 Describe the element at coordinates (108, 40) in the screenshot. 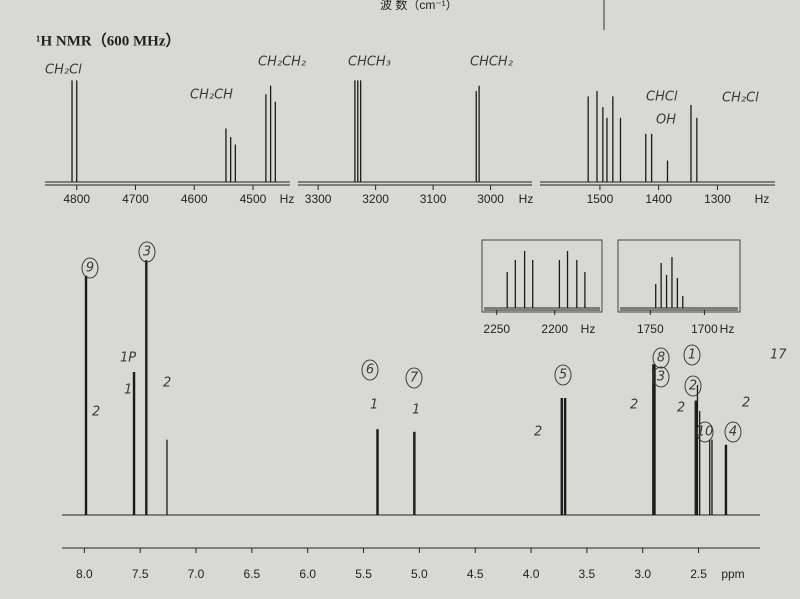

I see `chart-title: ¹H NMR（600 MHz）` at that location.